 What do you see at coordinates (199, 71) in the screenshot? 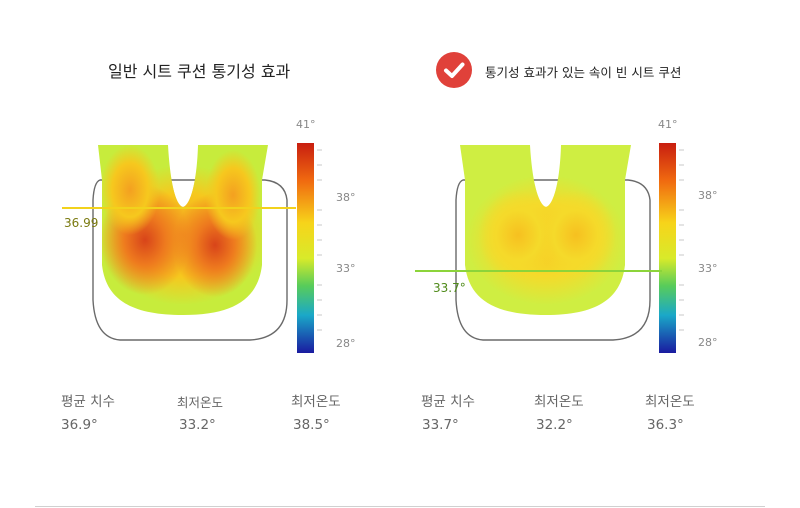
I see `panel-title: 일반 시트 쿠션 통기성 효과` at bounding box center [199, 71].